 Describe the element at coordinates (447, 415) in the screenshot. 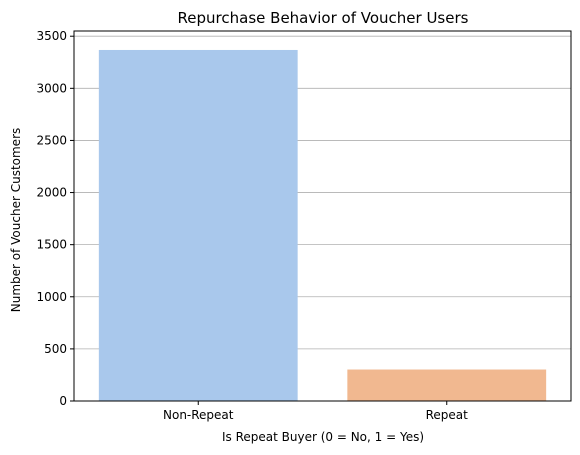

I see `x-tick-label: Repeat` at that location.